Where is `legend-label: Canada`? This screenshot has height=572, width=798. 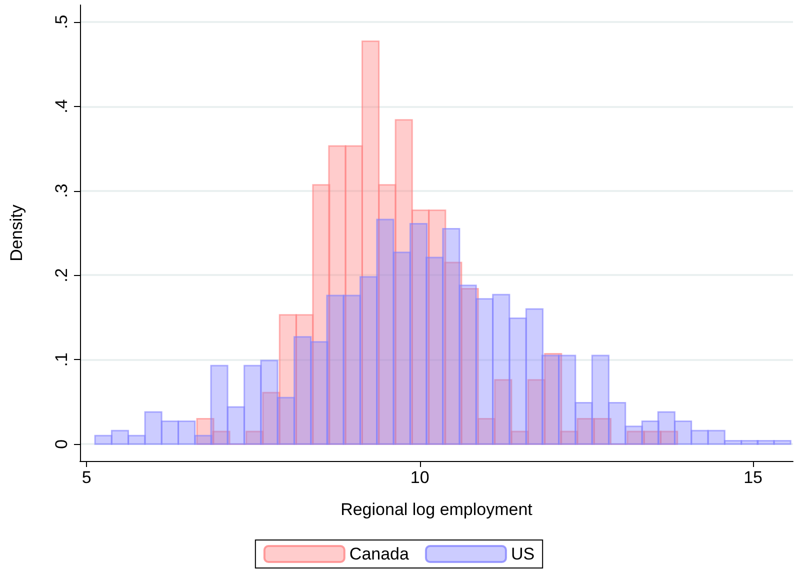 legend-label: Canada is located at coordinates (379, 554).